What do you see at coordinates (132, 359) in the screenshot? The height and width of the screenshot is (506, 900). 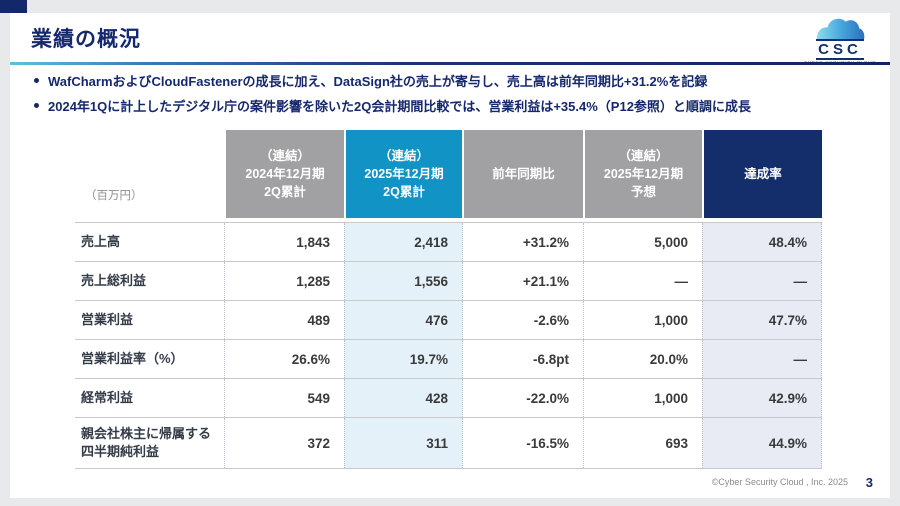 I see `row-label: 営業利益率（%）` at bounding box center [132, 359].